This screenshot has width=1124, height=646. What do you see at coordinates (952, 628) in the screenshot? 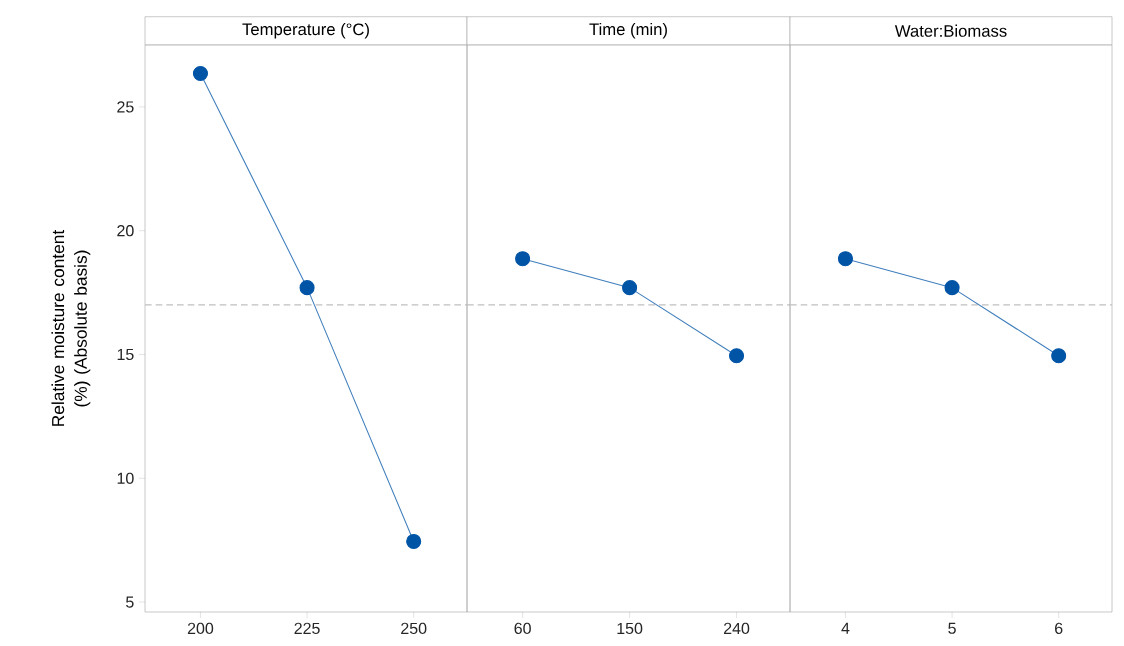
I see `x-tick-label: 5` at bounding box center [952, 628].